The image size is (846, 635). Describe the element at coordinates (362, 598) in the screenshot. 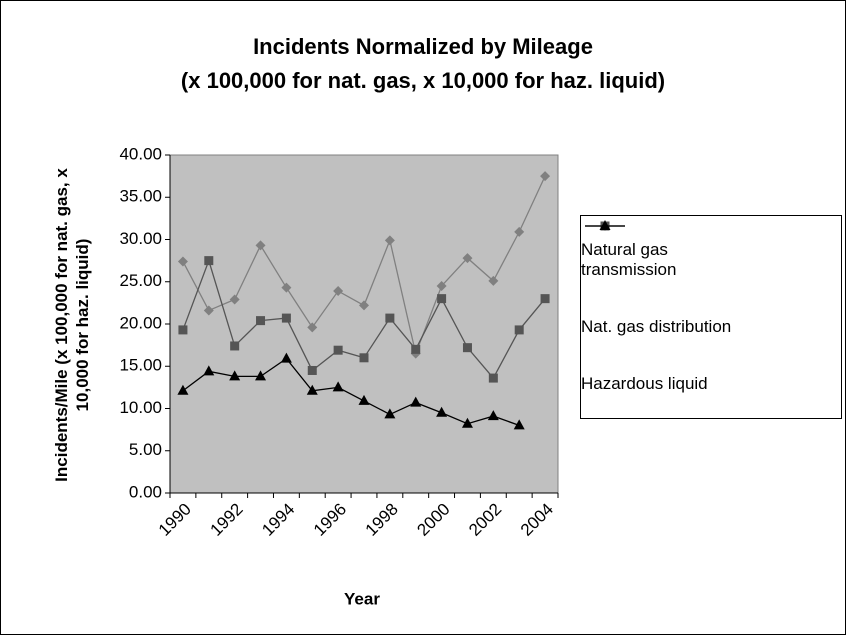

I see `x-axis-title: Year` at that location.